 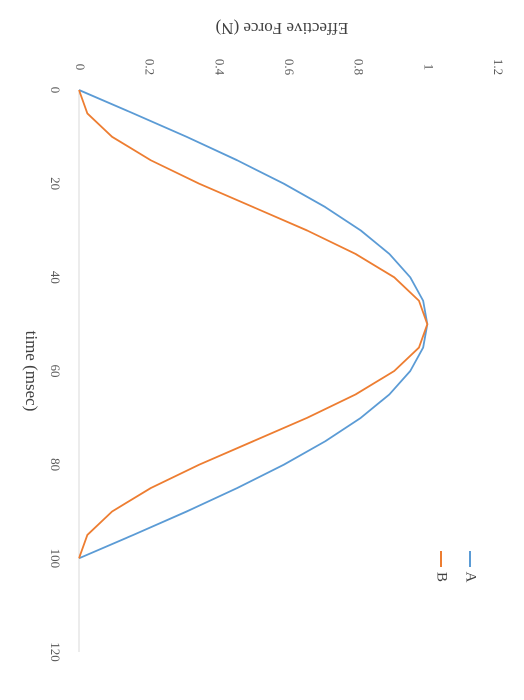 I want to click on force-tick-label: 0.6, so click(x=289, y=67).